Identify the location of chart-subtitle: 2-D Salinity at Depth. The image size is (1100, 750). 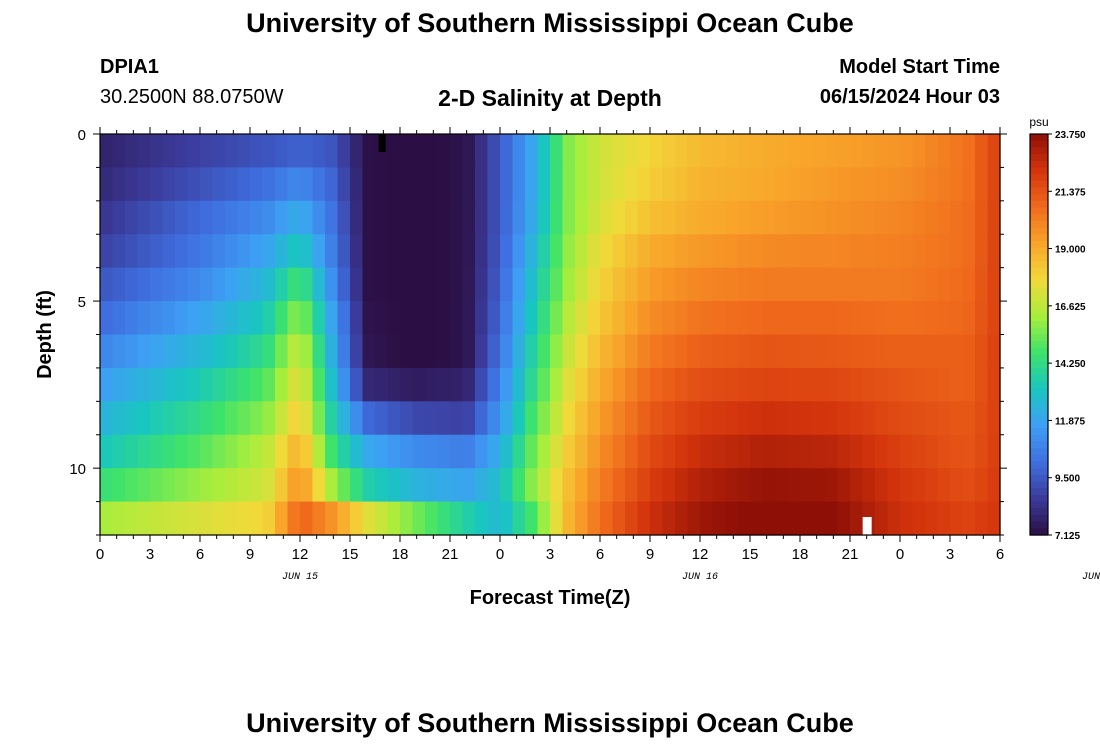
(550, 98).